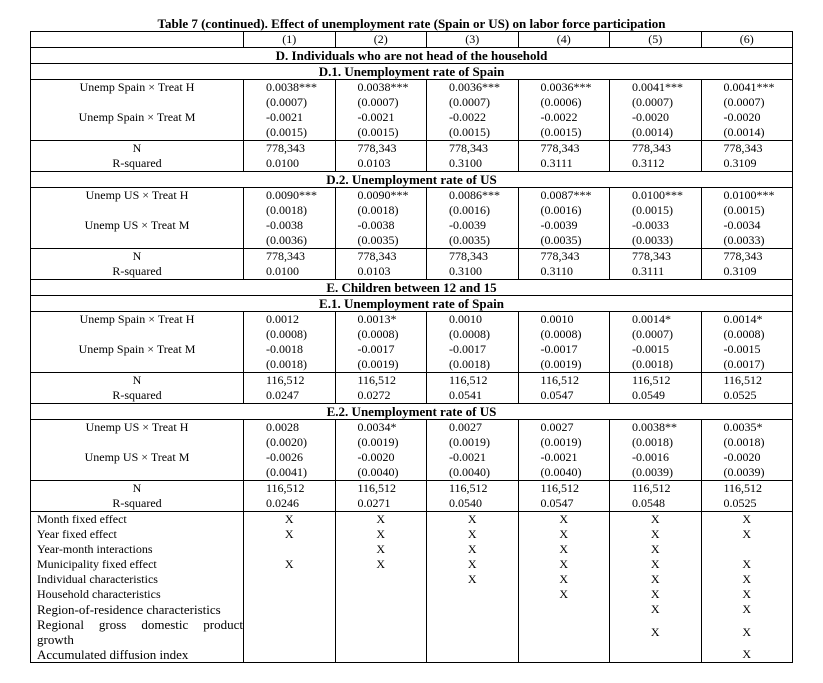 This screenshot has height=683, width=823. I want to click on coefficient: -0.0021, so click(472, 457).